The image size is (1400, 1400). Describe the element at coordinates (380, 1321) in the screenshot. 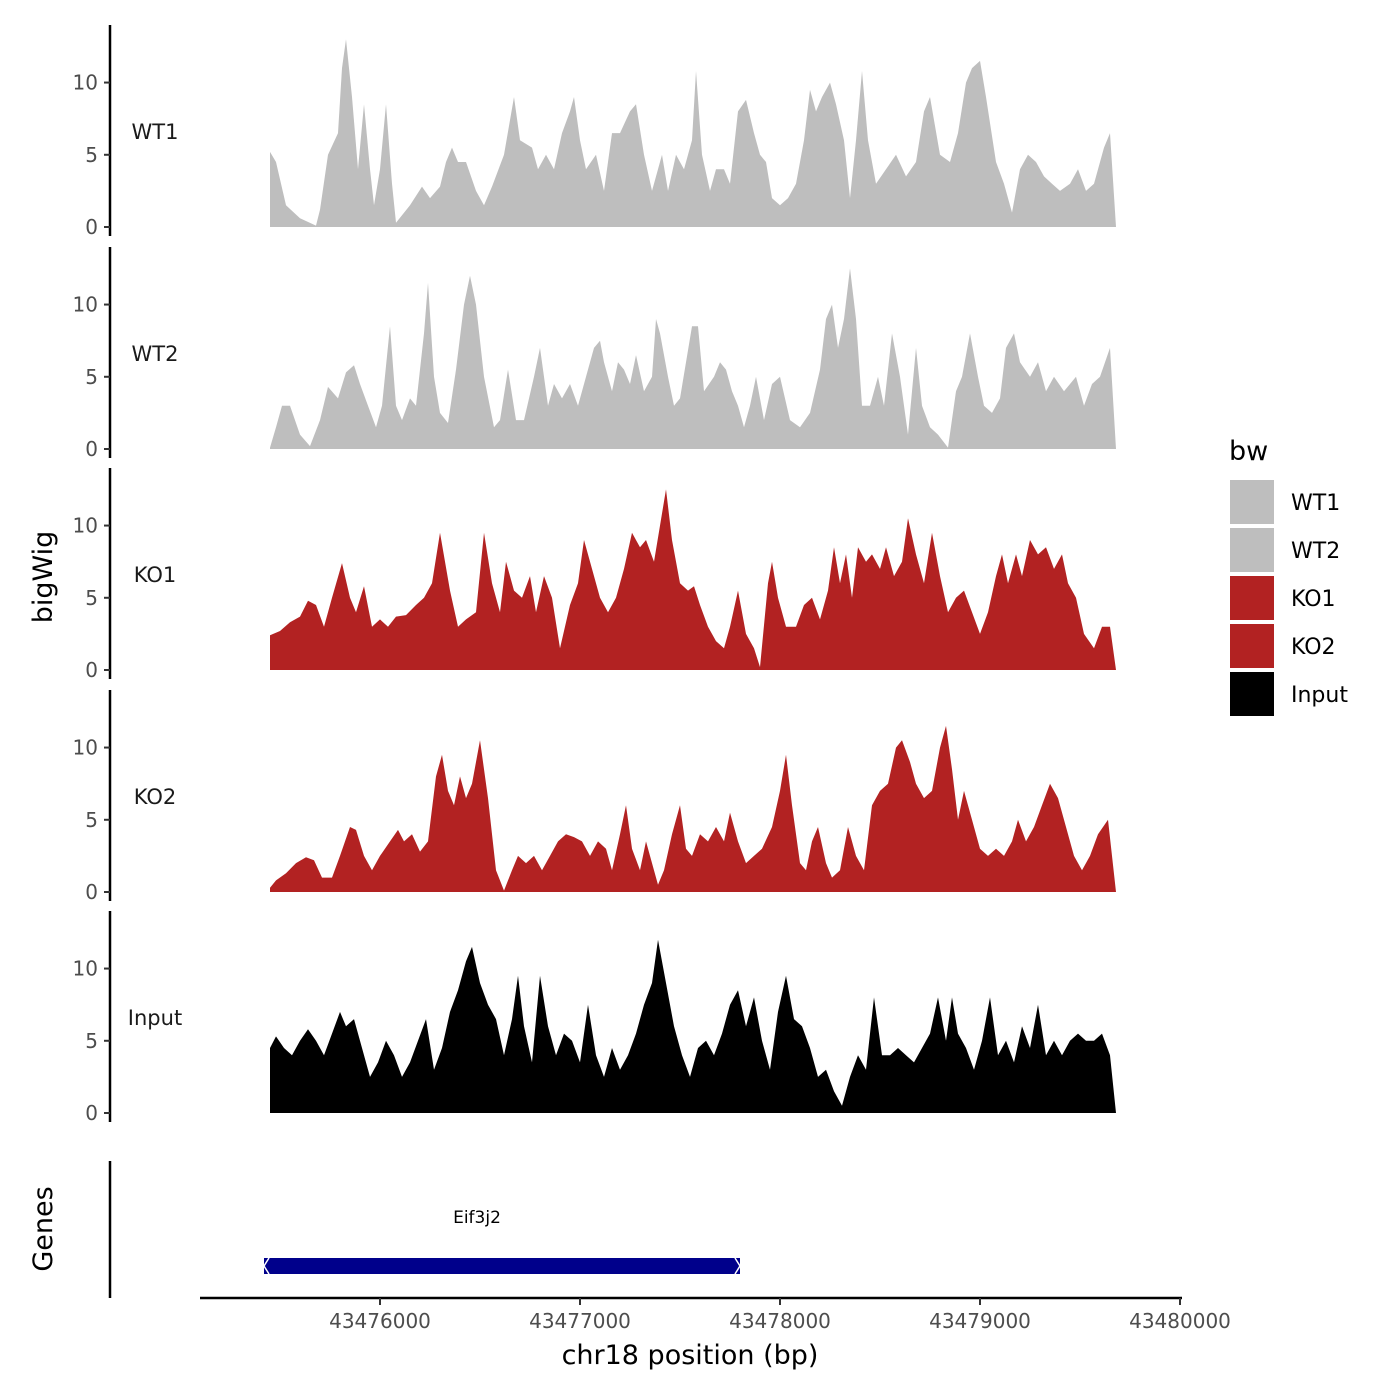

I see `x-tick-label: 43476000` at that location.